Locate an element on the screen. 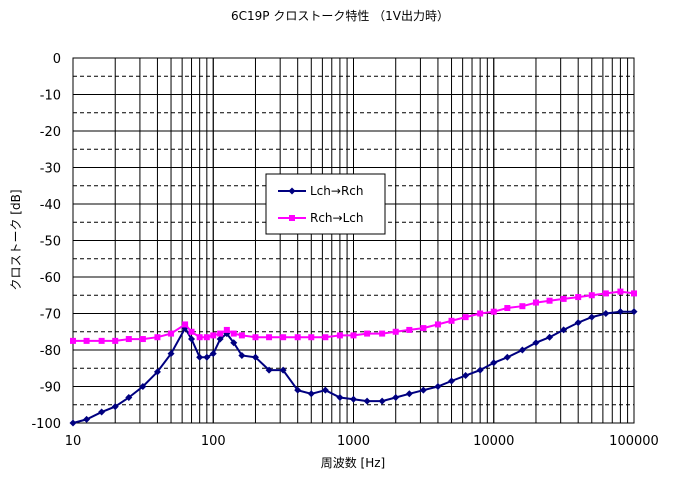 The image size is (681, 481). x-tick-label: 100 is located at coordinates (213, 441).